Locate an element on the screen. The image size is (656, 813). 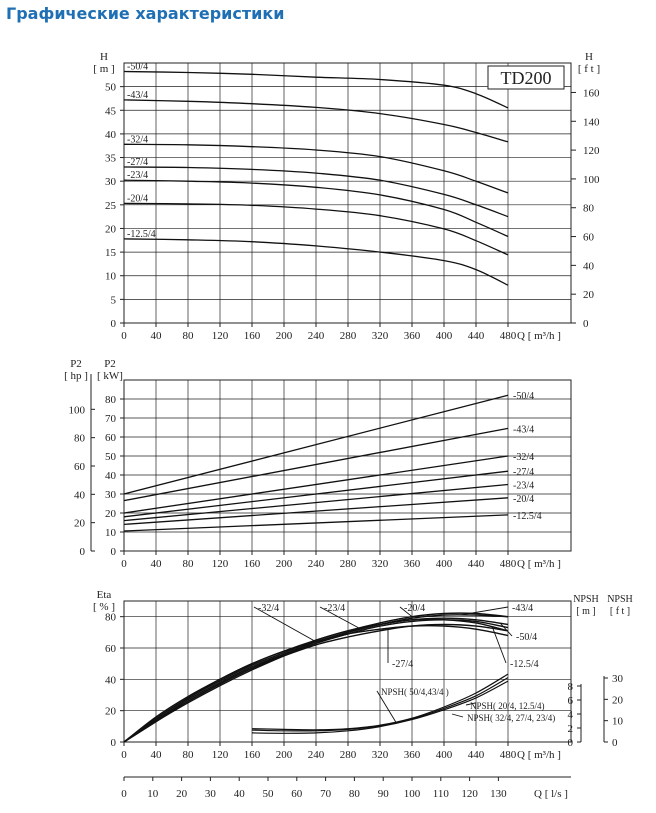
eta-curve-label: -32/4 is located at coordinates (268, 608).